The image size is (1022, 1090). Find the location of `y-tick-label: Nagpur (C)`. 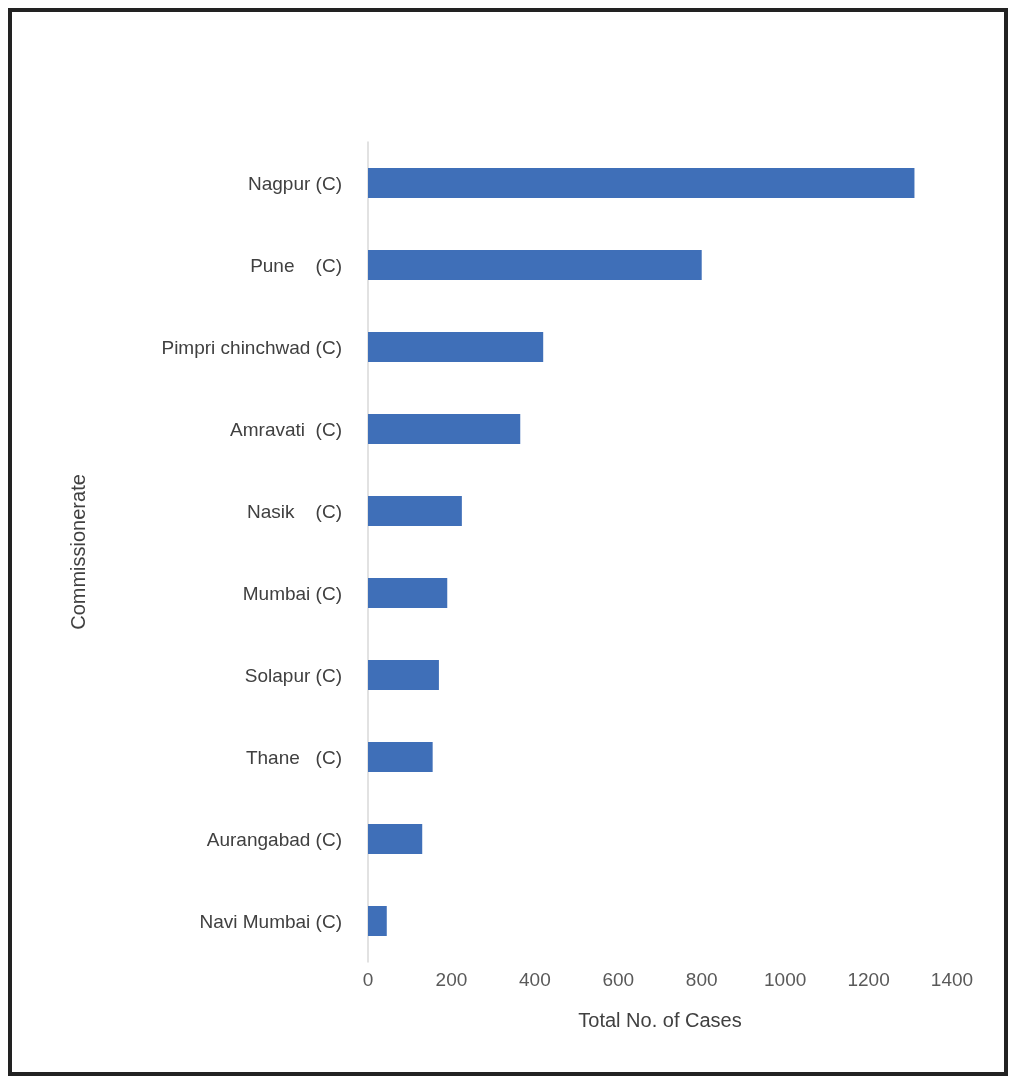

y-tick-label: Nagpur (C) is located at coordinates (295, 183).